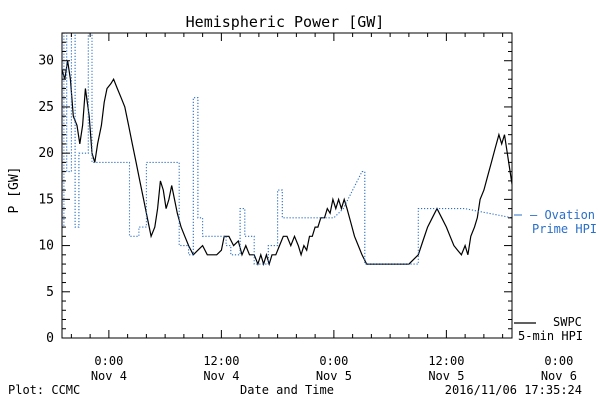  What do you see at coordinates (559, 376) in the screenshot?
I see `x-tick-date-label: Nov 6` at bounding box center [559, 376].